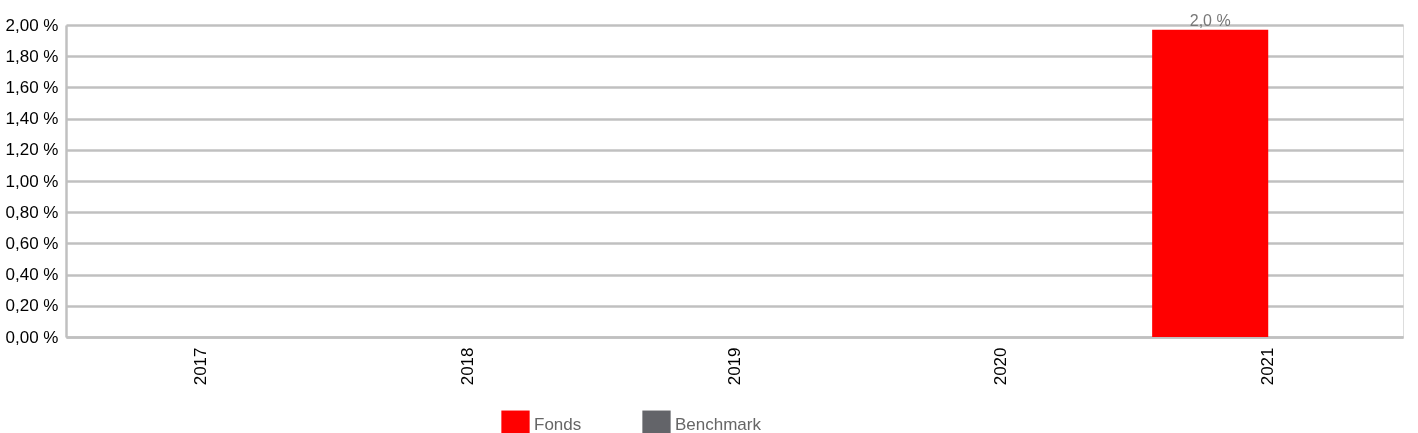 The width and height of the screenshot is (1418, 433). I want to click on y-tick-label: 1,60 %, so click(32, 87).